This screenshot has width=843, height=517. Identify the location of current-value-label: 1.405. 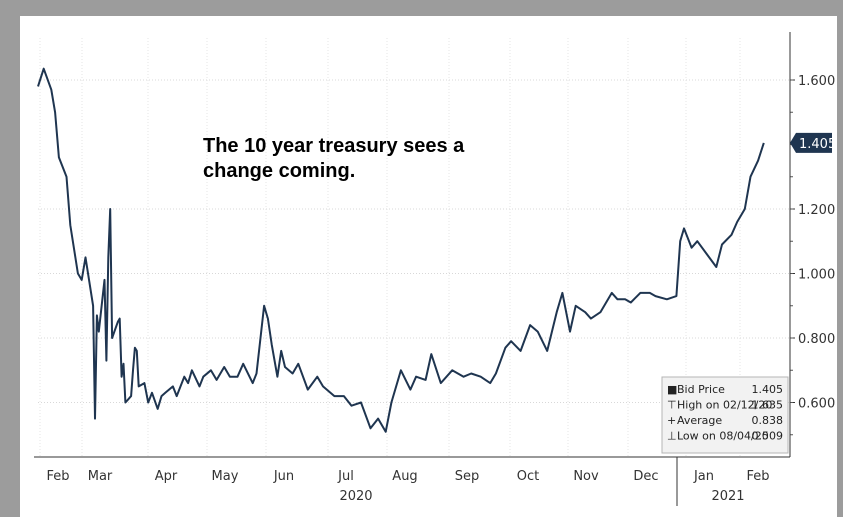
(817, 144).